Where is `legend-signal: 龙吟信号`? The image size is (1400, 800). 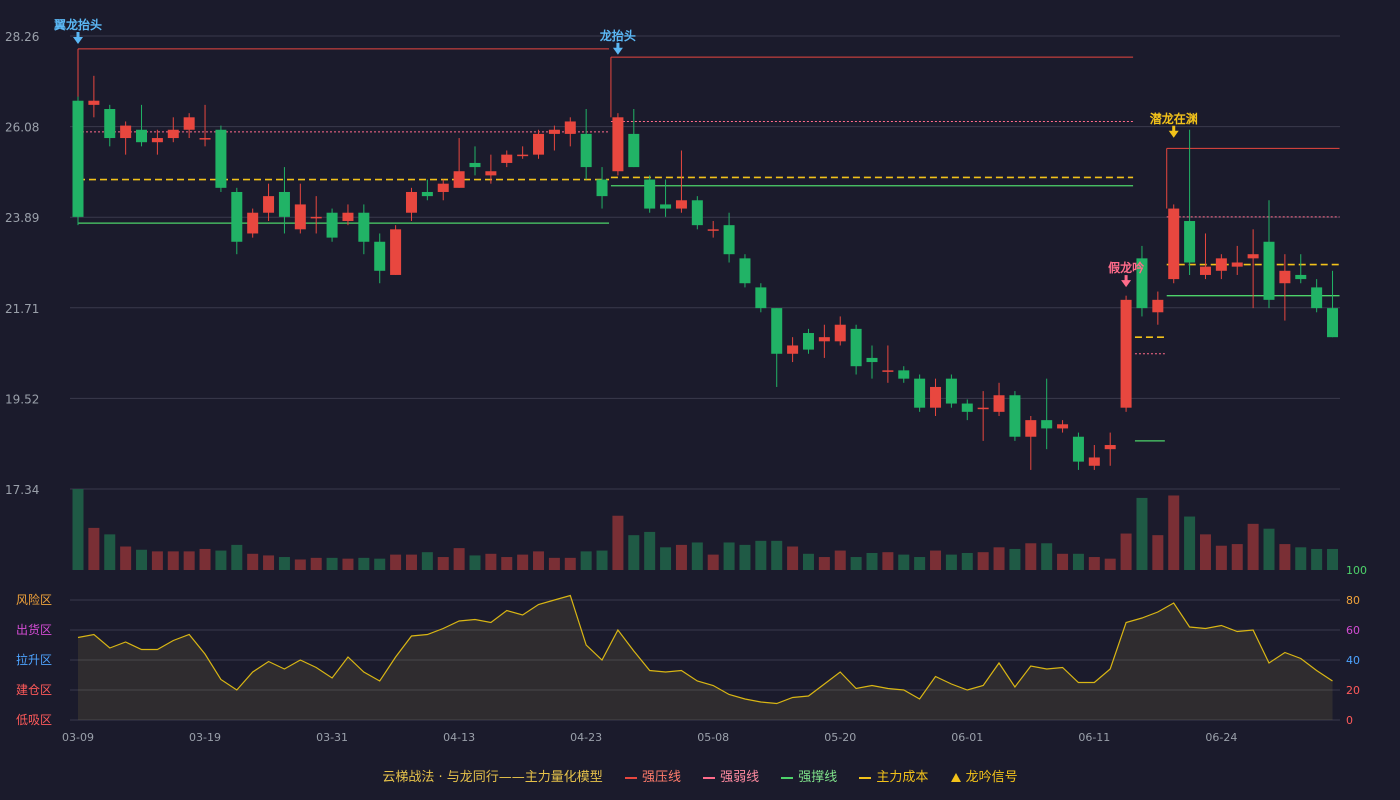
legend-signal: 龙吟信号 is located at coordinates (984, 775).